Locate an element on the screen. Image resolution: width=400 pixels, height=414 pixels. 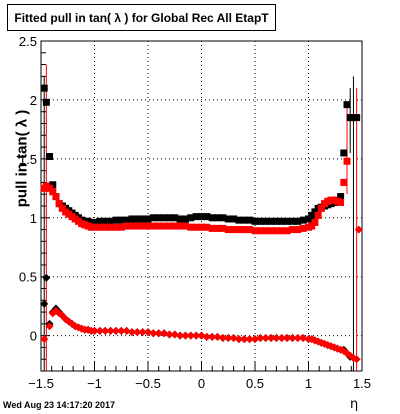
y-tick-label: 2 is located at coordinates (33, 100).